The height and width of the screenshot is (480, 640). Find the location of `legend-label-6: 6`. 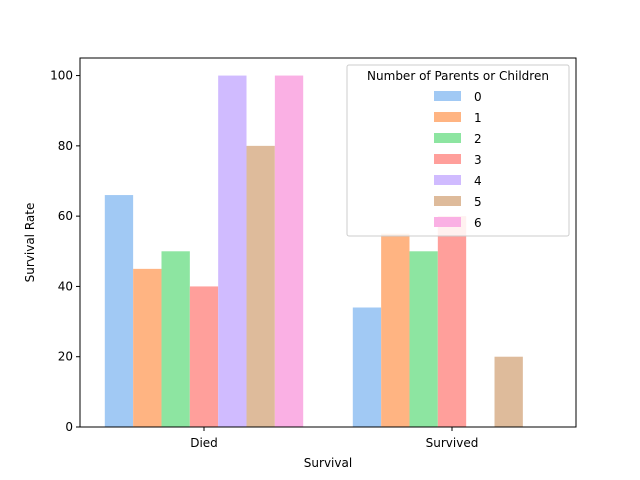

legend-label-6: 6 is located at coordinates (478, 223).